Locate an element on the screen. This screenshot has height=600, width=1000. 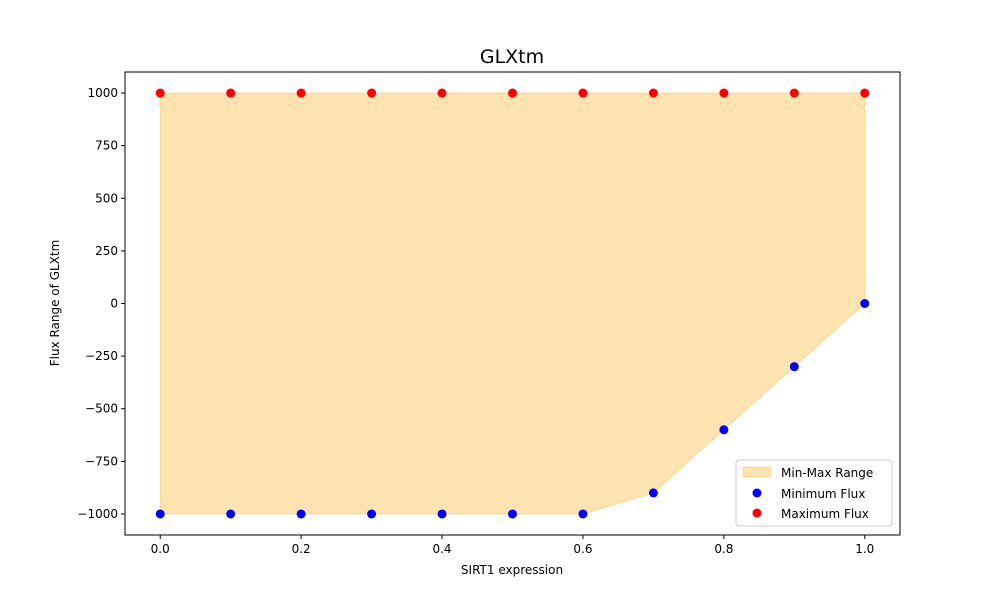
legend-marker-minimum is located at coordinates (757, 493).